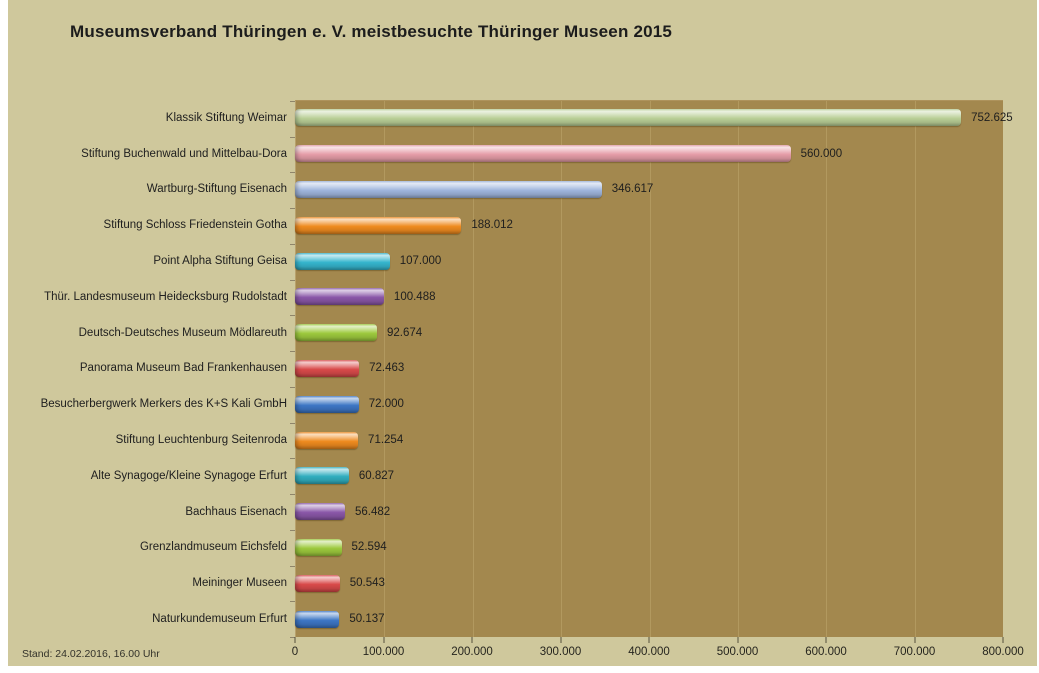  I want to click on value-label: 50.137, so click(367, 619).